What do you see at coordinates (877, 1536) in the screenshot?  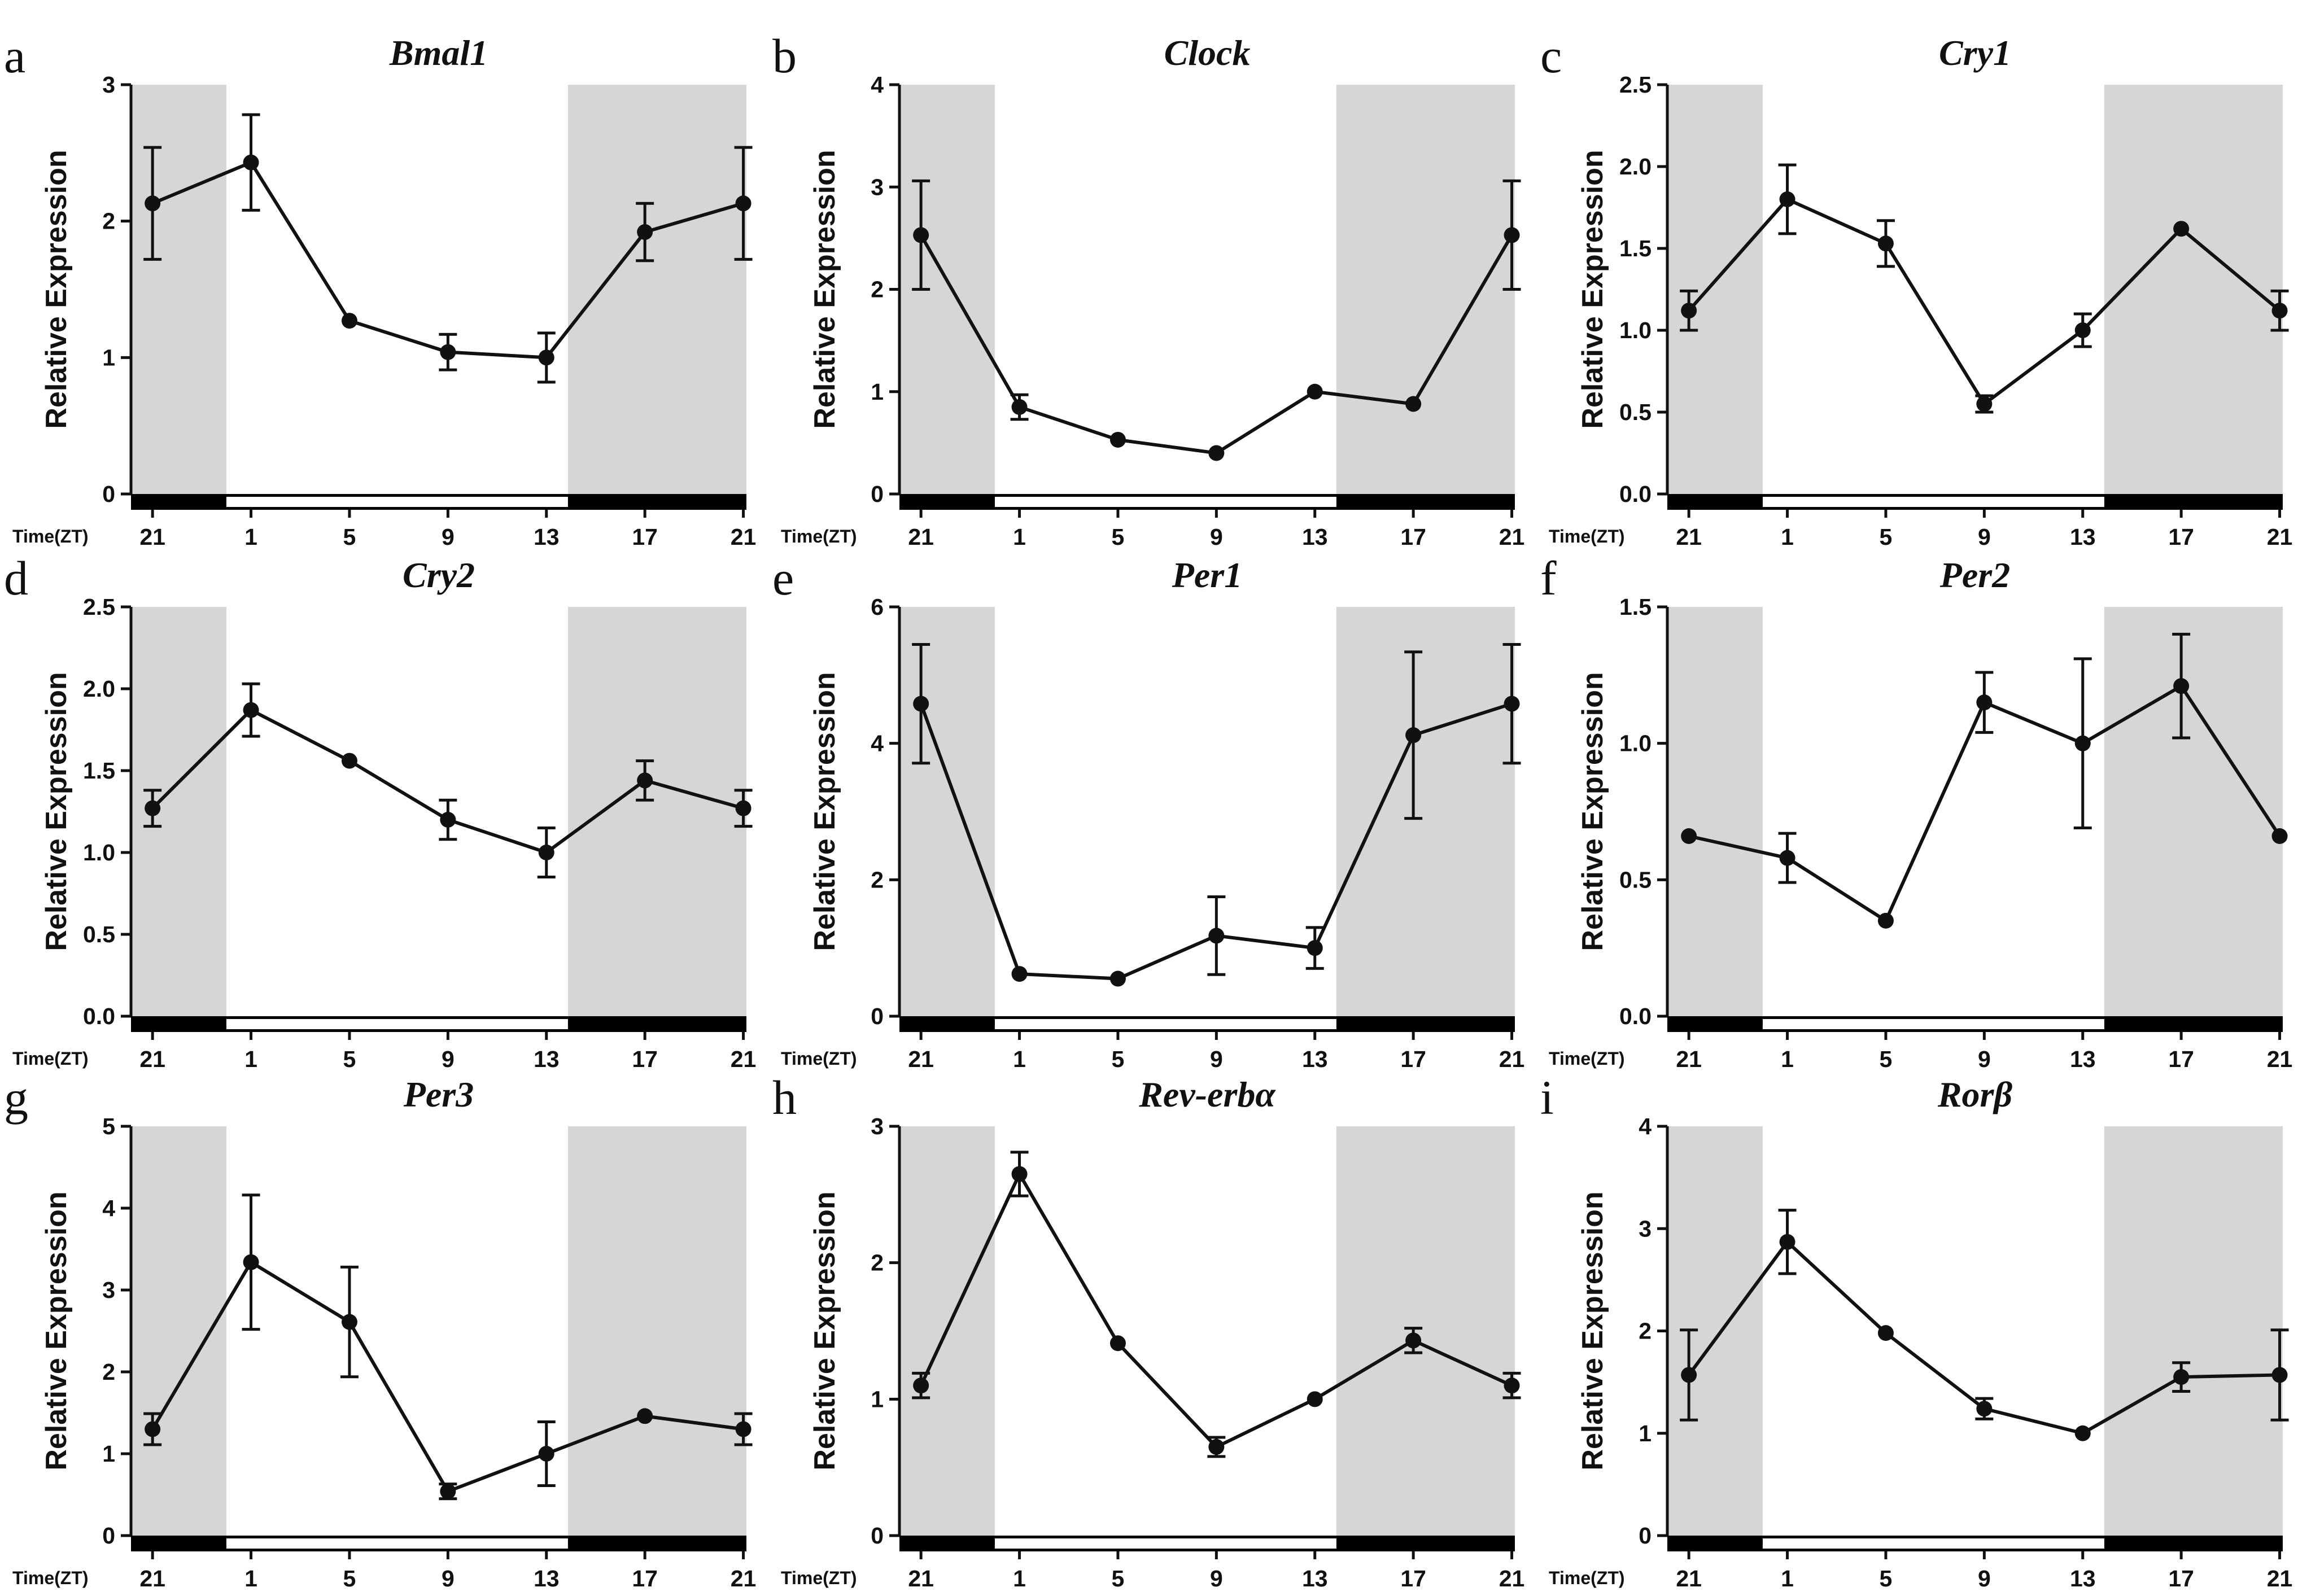 I see `y-tick-label: 0` at bounding box center [877, 1536].